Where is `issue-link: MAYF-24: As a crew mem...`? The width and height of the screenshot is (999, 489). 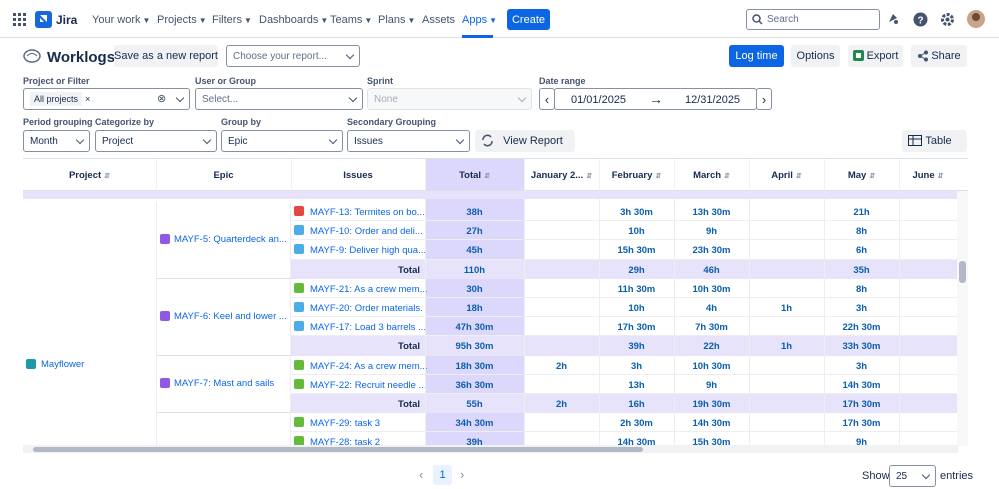 issue-link: MAYF-24: As a crew mem... is located at coordinates (369, 366).